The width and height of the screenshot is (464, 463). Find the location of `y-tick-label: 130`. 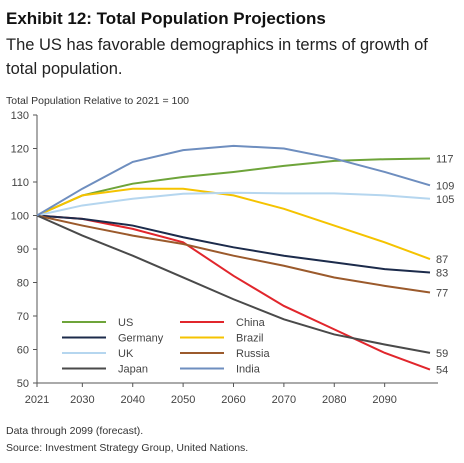

y-tick-label: 130 is located at coordinates (20, 116).